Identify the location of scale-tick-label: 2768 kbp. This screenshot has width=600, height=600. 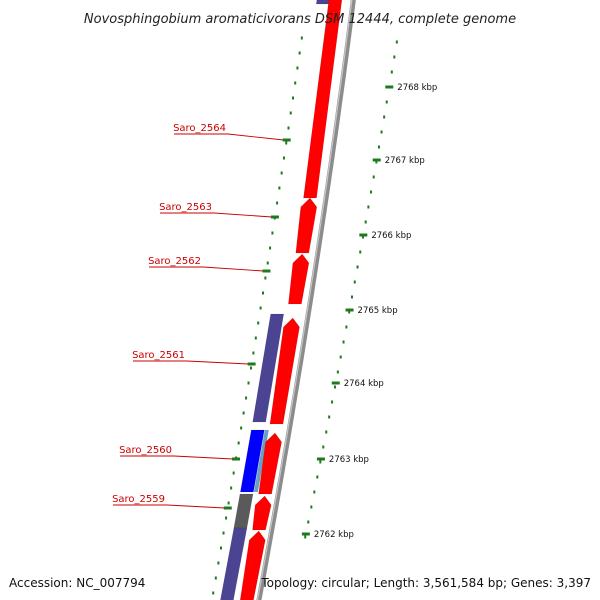
(417, 88).